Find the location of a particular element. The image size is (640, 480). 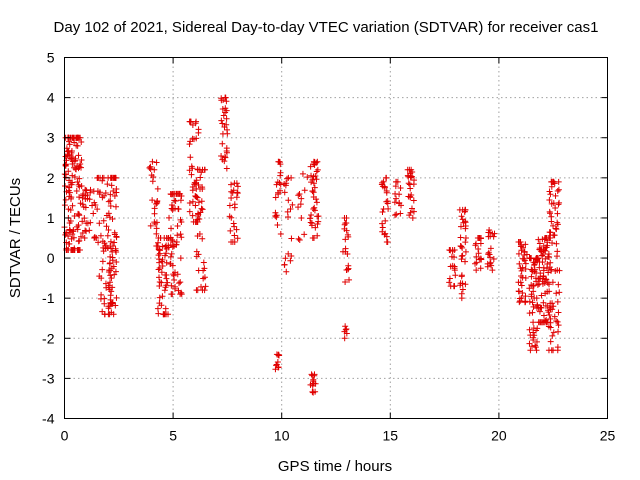

x-axis-label: GPS time / hours is located at coordinates (335, 466).